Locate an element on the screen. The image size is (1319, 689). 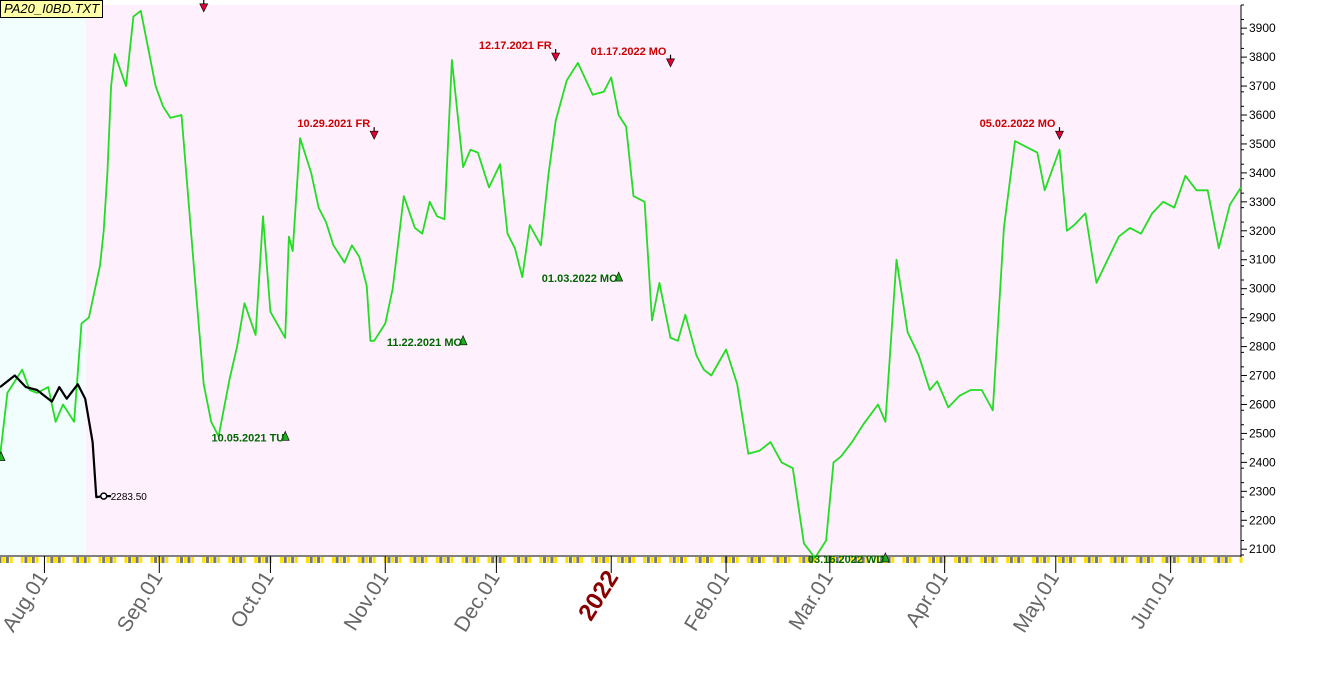
y-tick-label: 3700 is located at coordinates (1262, 86).